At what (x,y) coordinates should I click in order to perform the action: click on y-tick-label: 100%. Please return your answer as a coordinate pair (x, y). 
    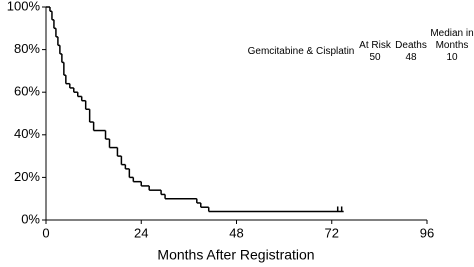
    Looking at the image, I should click on (24, 6).